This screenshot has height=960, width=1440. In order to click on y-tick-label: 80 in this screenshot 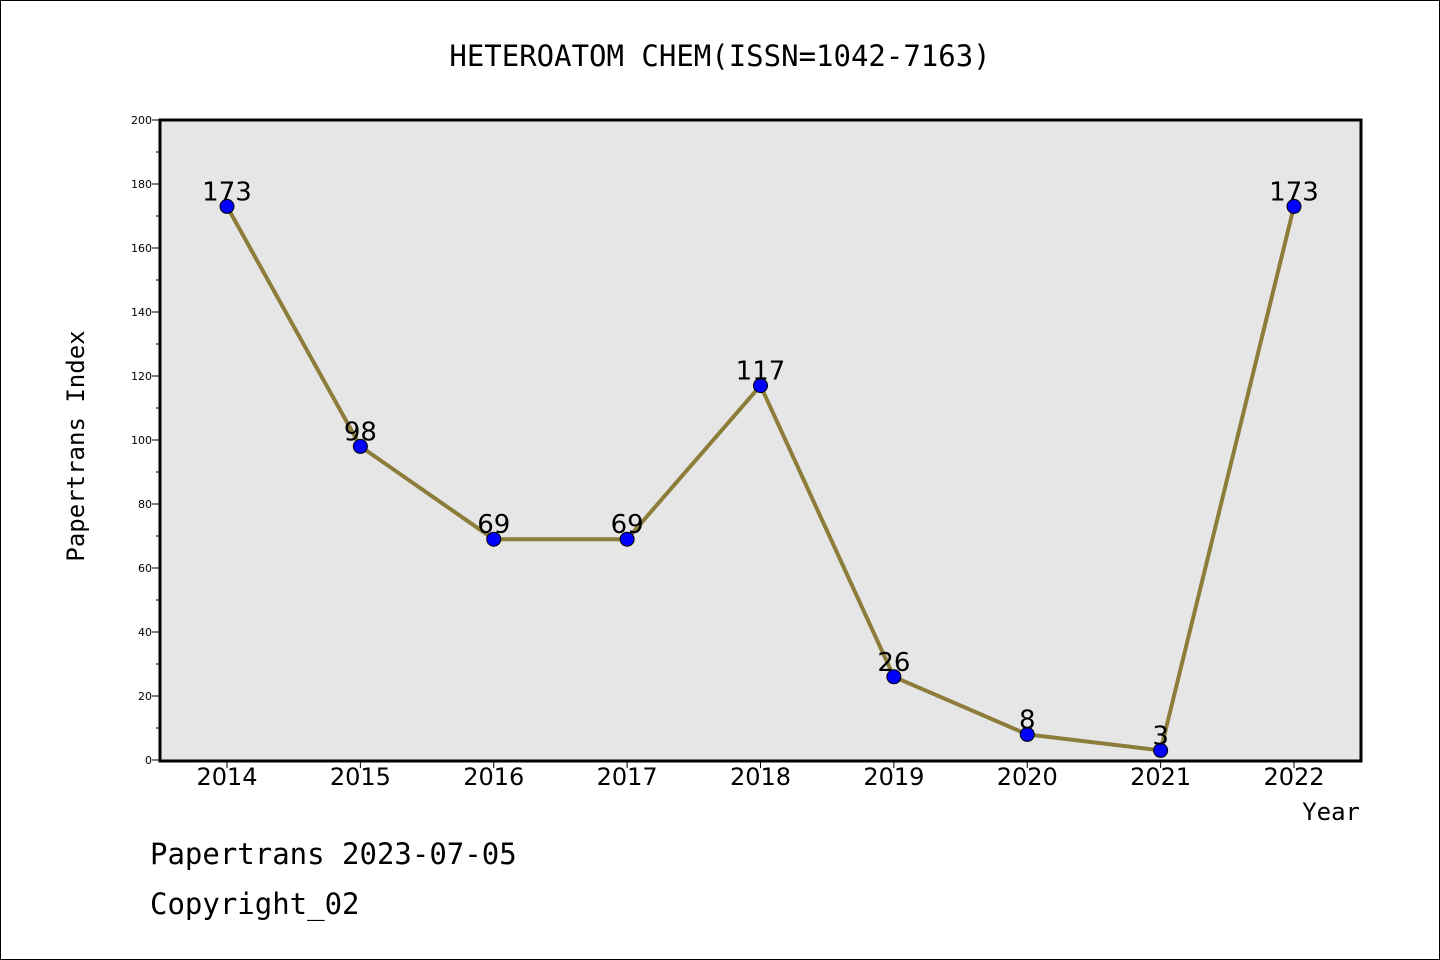, I will do `click(145, 504)`.